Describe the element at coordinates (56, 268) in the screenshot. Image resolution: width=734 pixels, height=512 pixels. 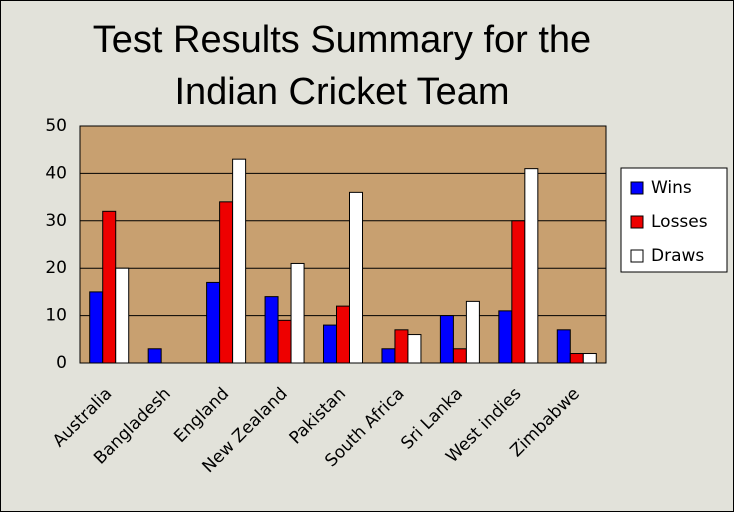
I see `y-tick-label: 20` at that location.